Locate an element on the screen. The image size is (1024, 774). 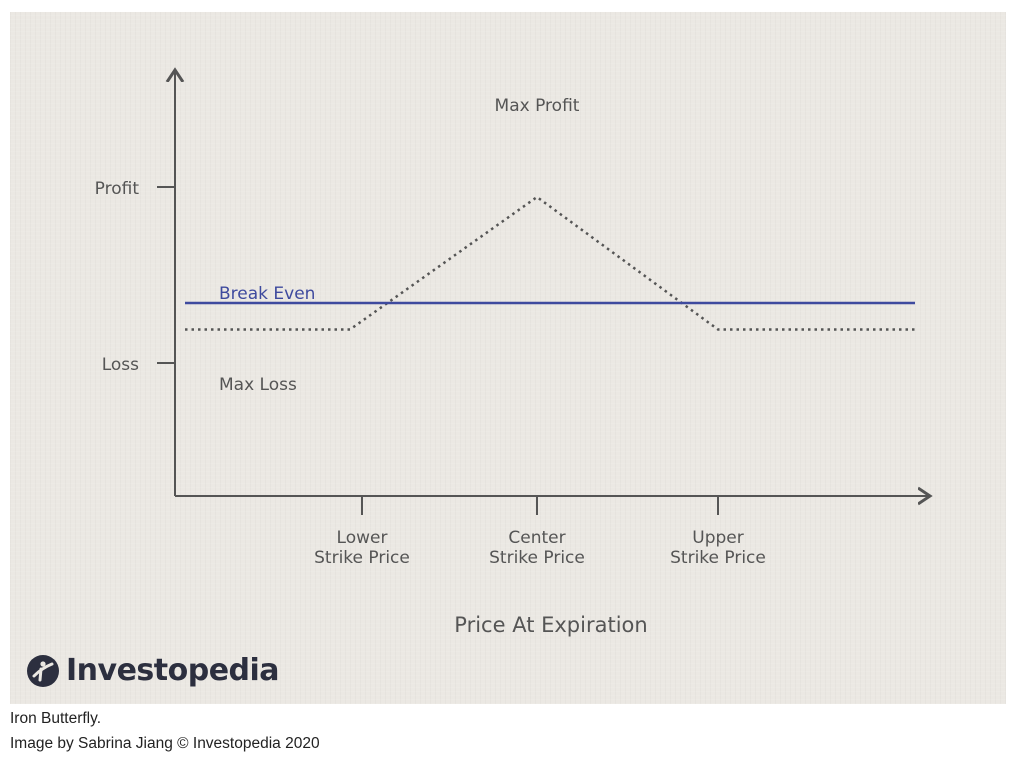
xtick-label-upper: Upper Strike Price is located at coordinates (718, 548).